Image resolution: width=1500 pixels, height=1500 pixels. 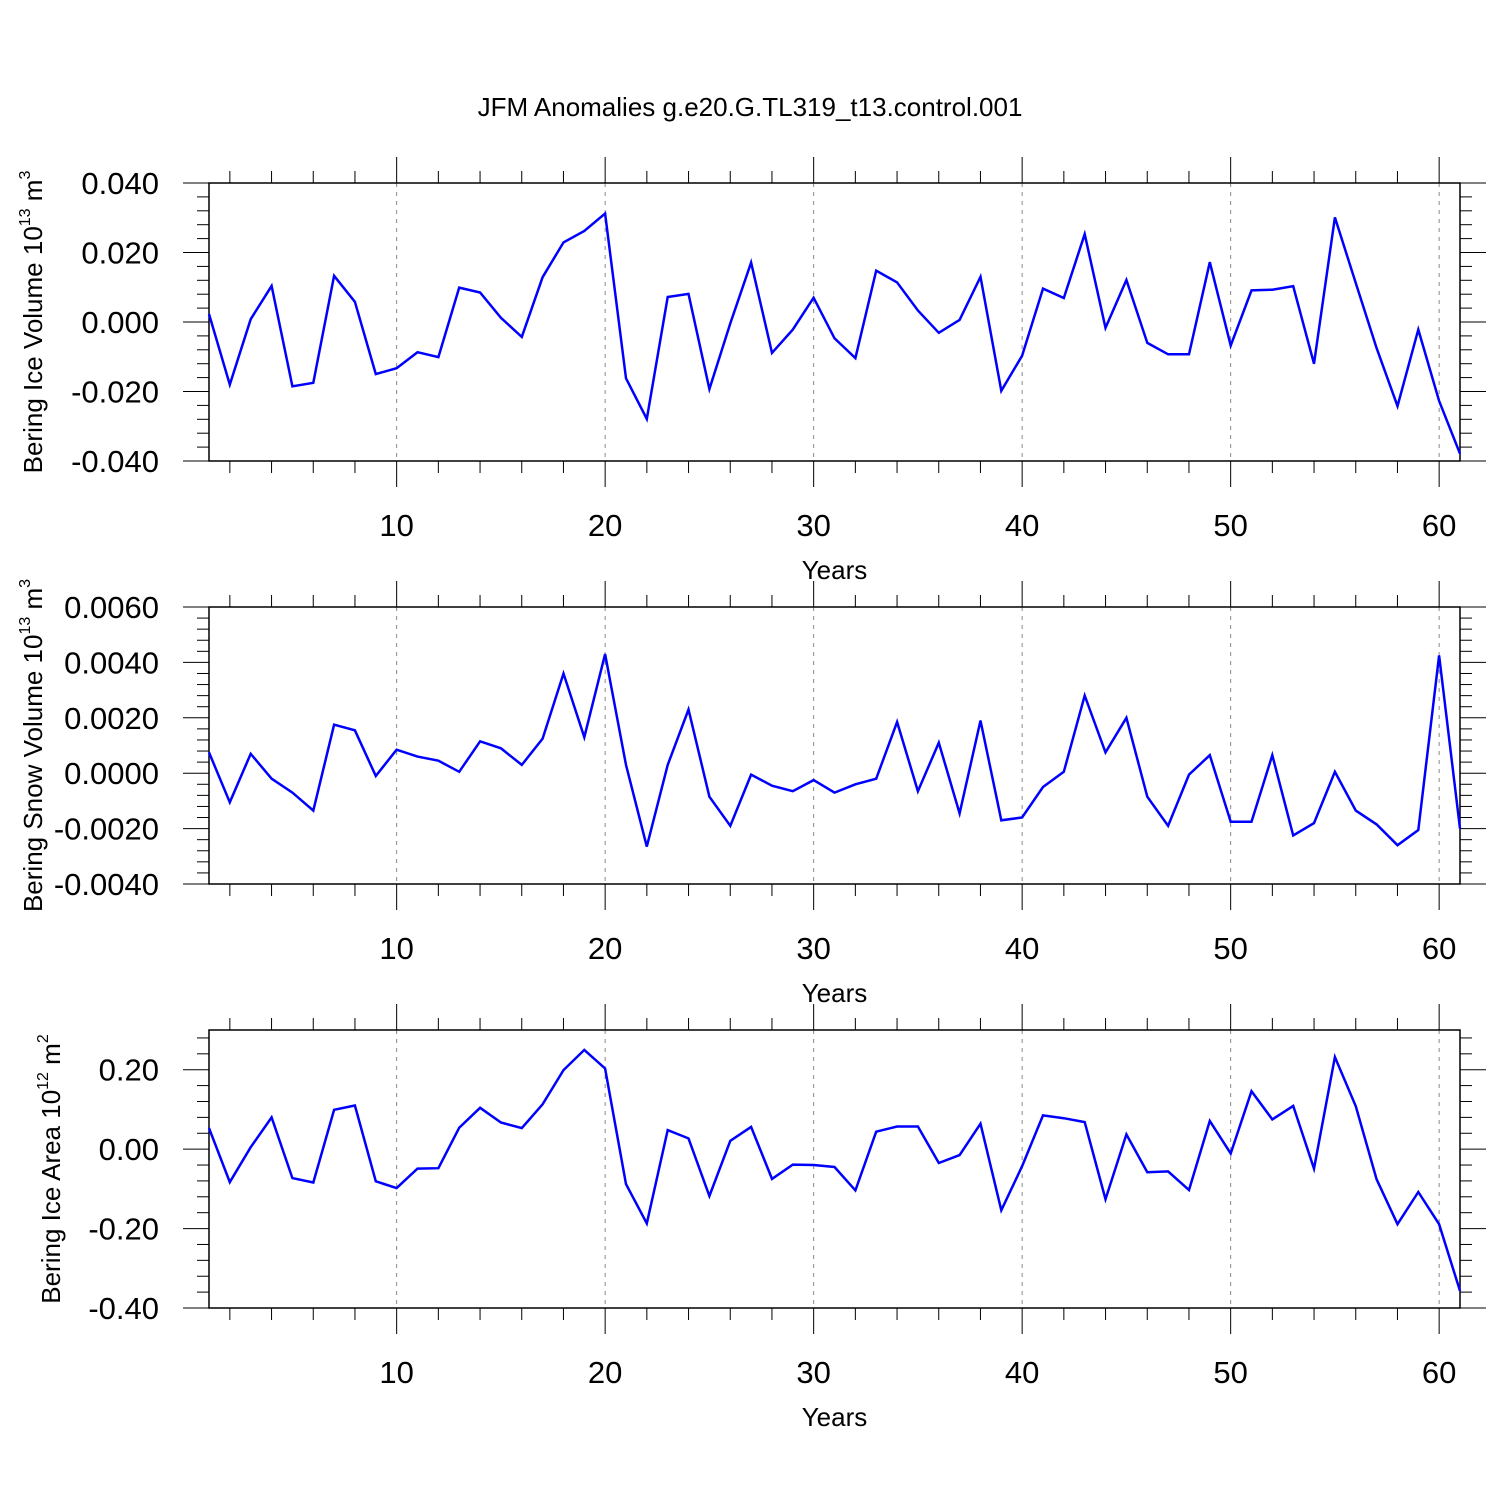 I want to click on y-tick-label: 0.20, so click(x=129, y=1070).